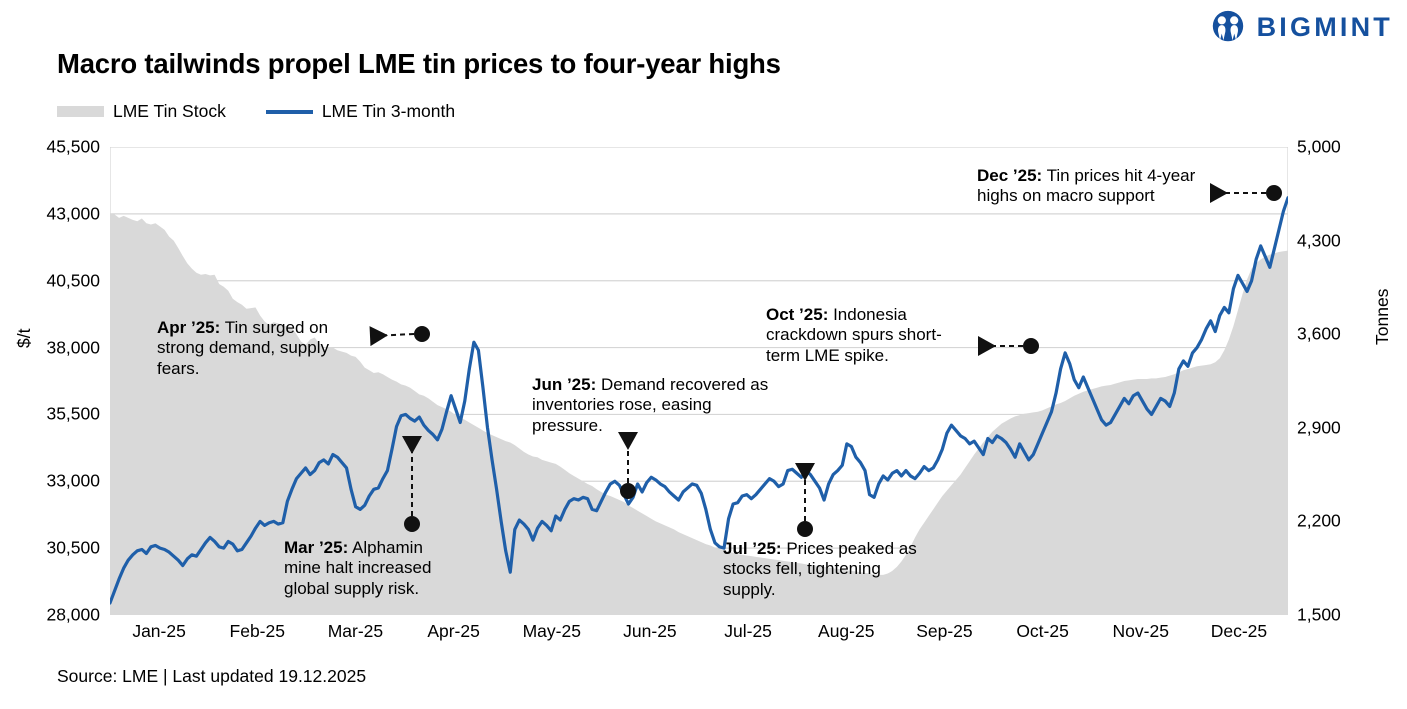 This screenshot has height=709, width=1407. Describe the element at coordinates (1227, 26) in the screenshot. I see `bigmint-mark-icon` at that location.